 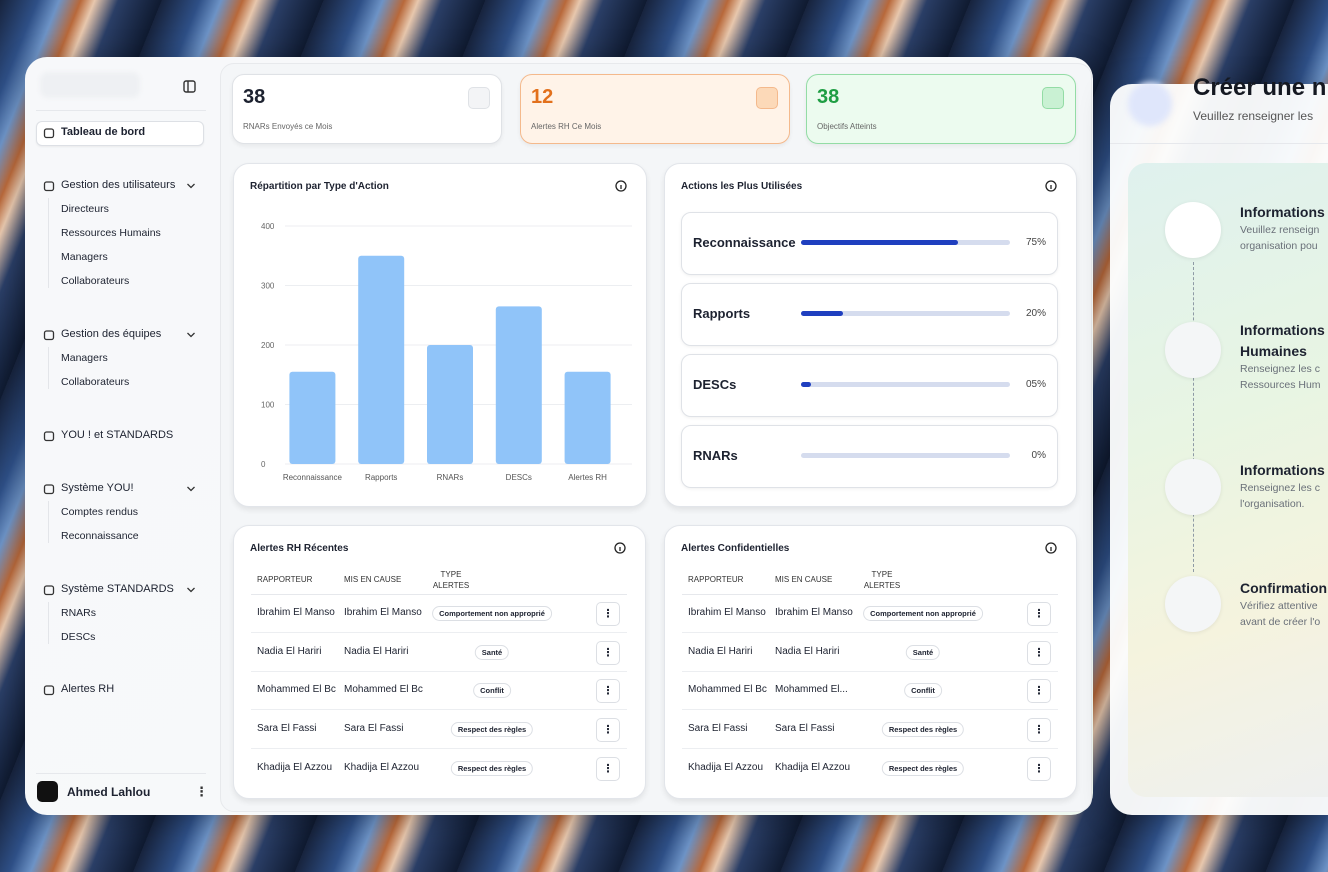 What do you see at coordinates (118, 185) in the screenshot?
I see `nav-item: Gestion des utilisateurs` at bounding box center [118, 185].